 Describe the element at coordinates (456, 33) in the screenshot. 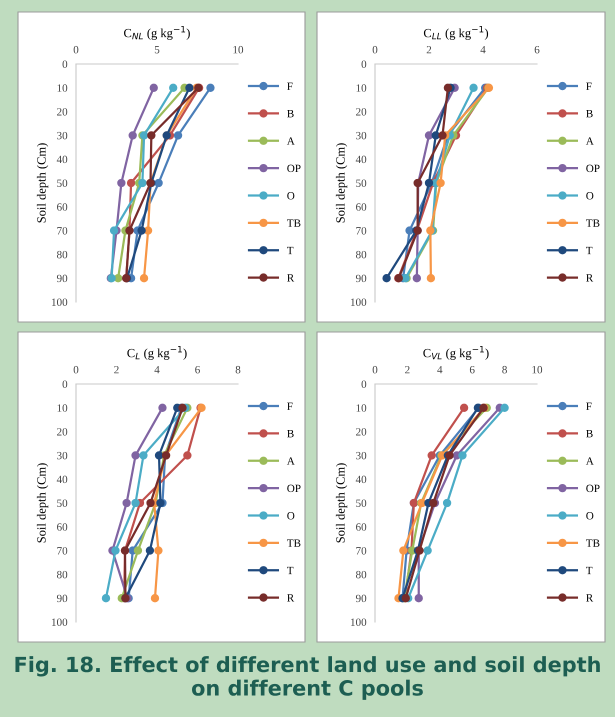

I see `x-axis-title: C$_{LL}$ (g kg$^{−1}$)` at that location.